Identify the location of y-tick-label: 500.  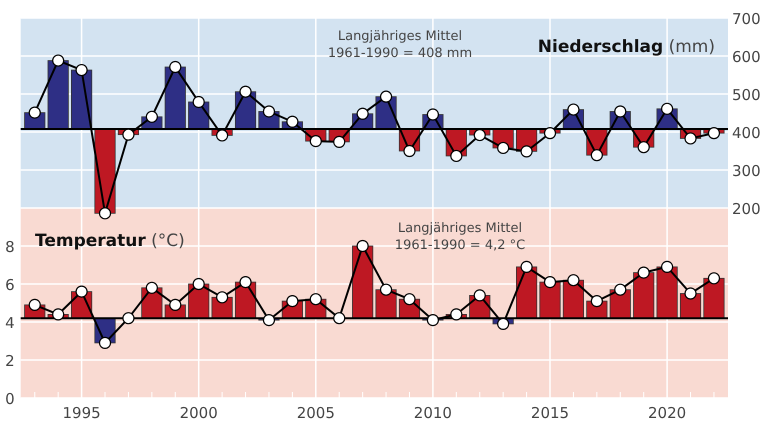
(746, 95).